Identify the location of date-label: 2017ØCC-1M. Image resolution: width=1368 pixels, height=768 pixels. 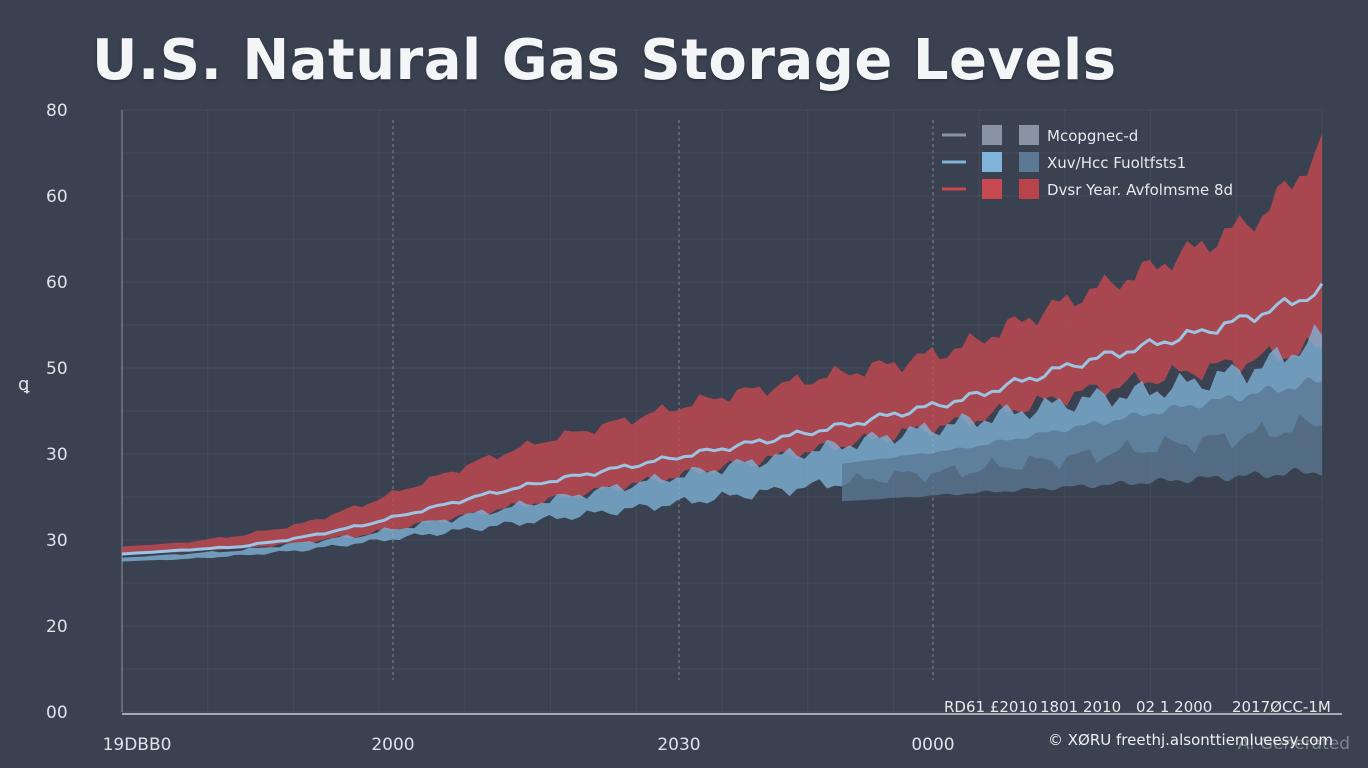
(1281, 707).